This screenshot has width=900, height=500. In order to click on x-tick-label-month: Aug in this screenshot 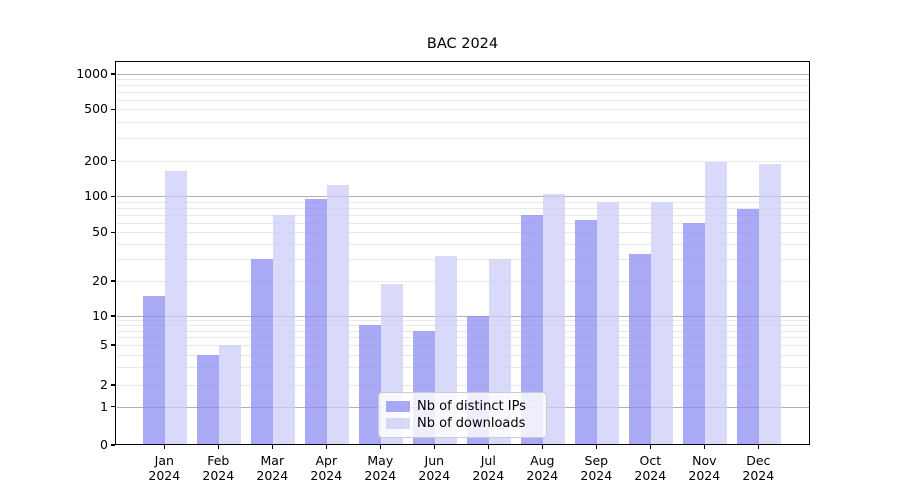, I will do `click(542, 460)`.